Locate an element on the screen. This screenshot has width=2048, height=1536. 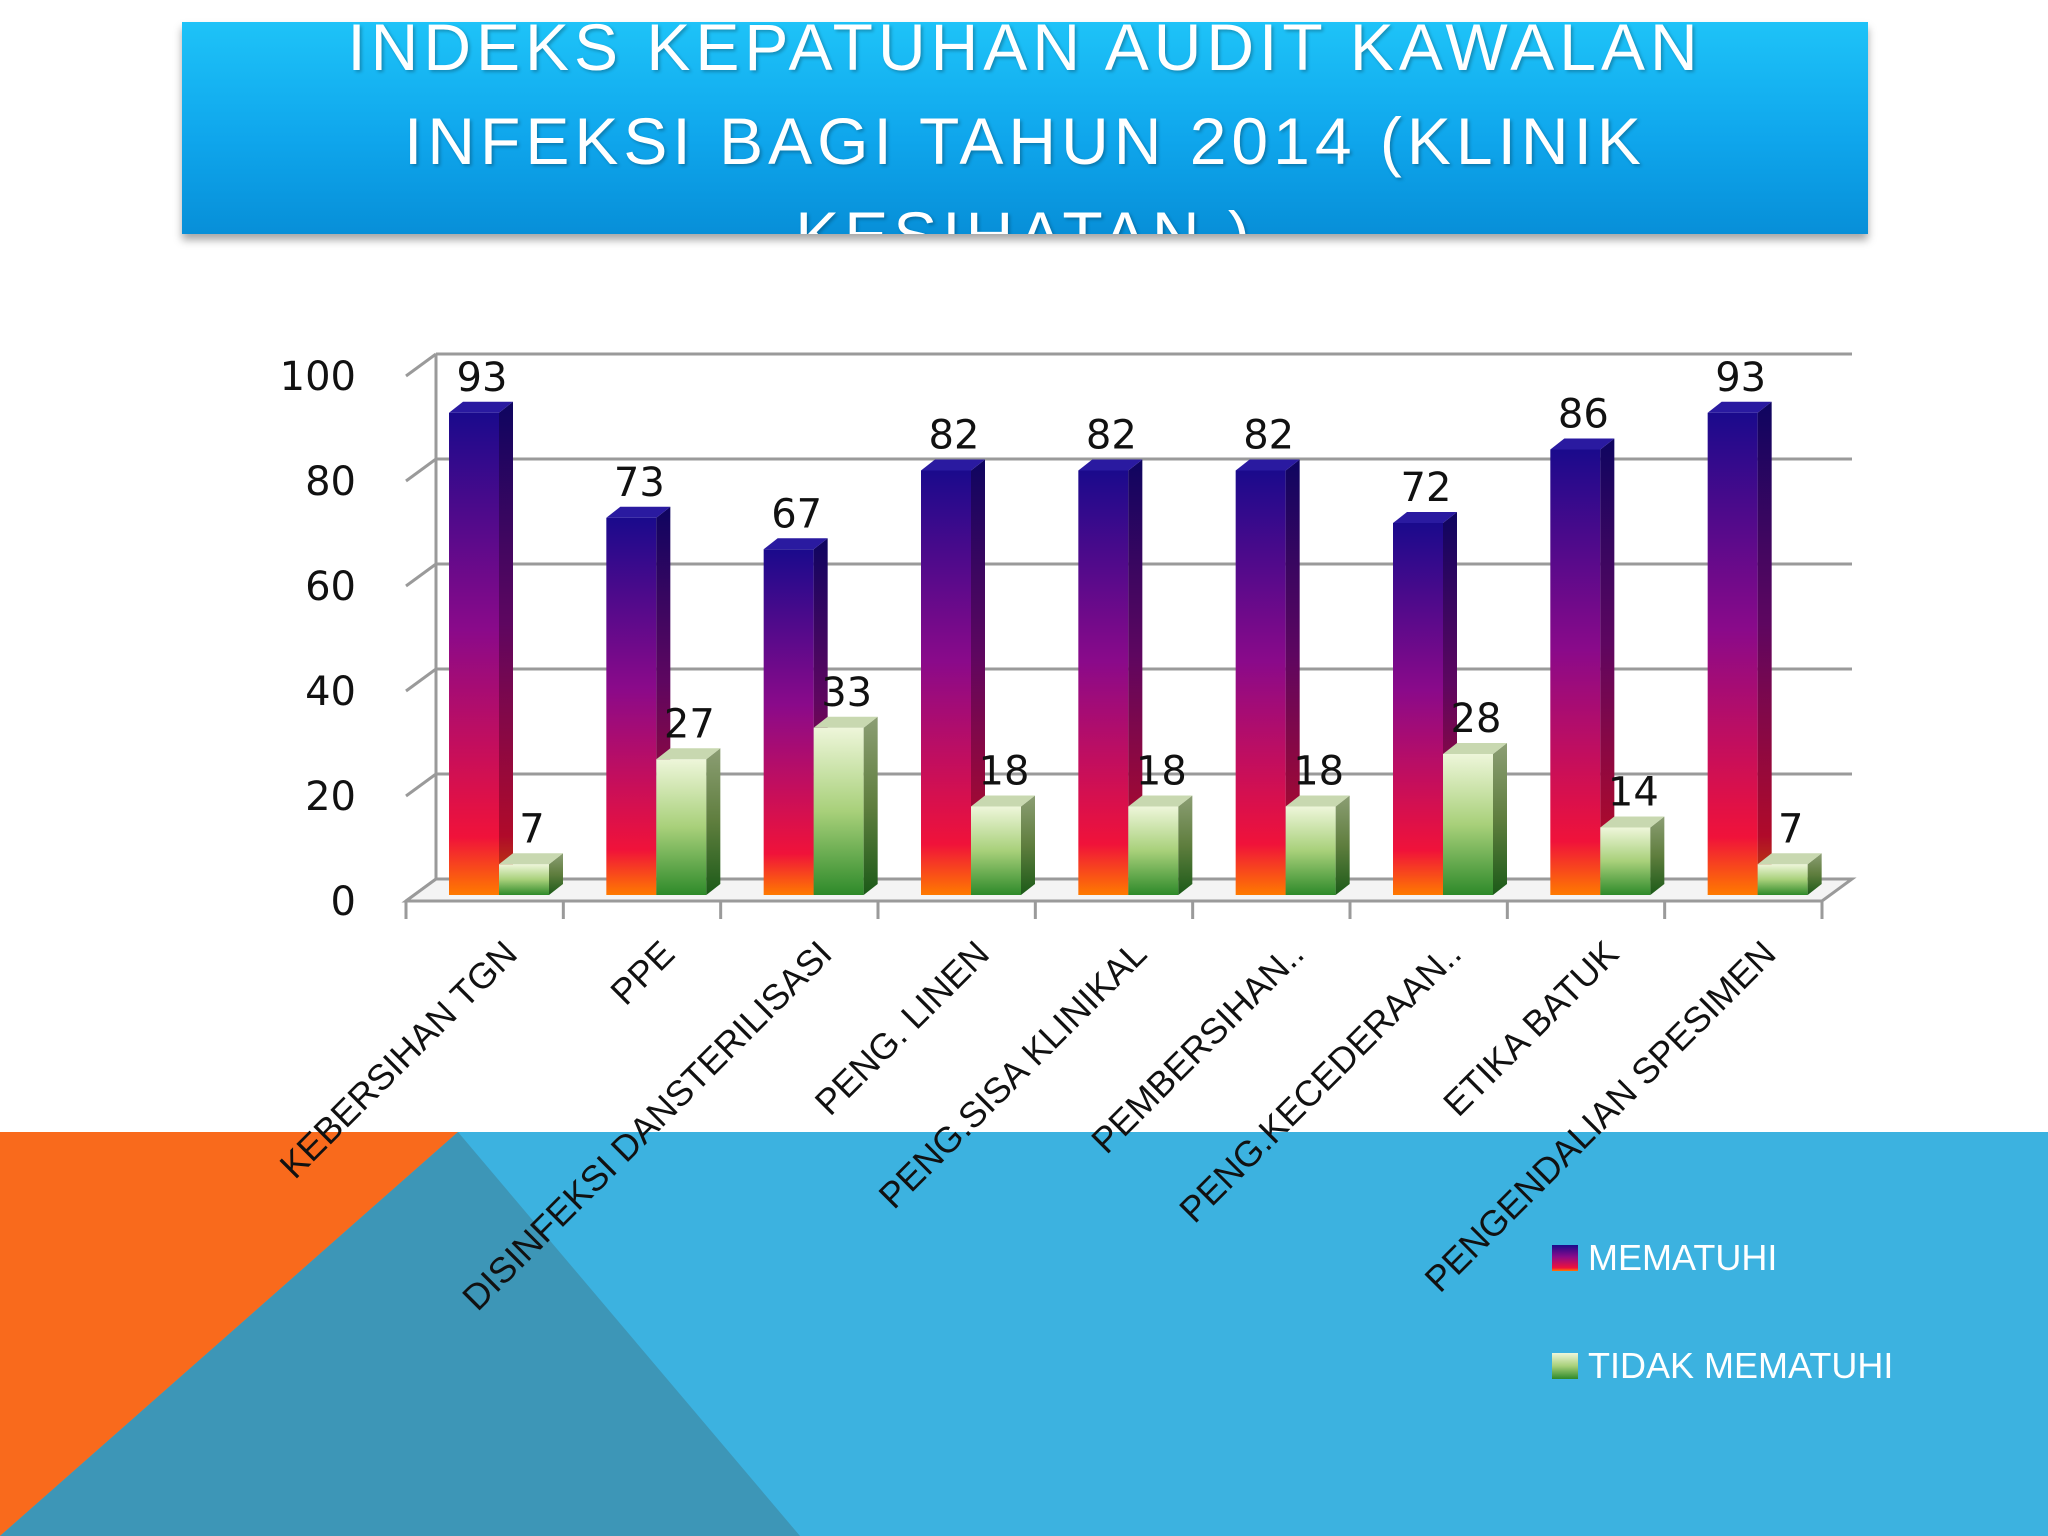
x-category-label: PENG.SISA KLINIKAL is located at coordinates (1013, 1075).